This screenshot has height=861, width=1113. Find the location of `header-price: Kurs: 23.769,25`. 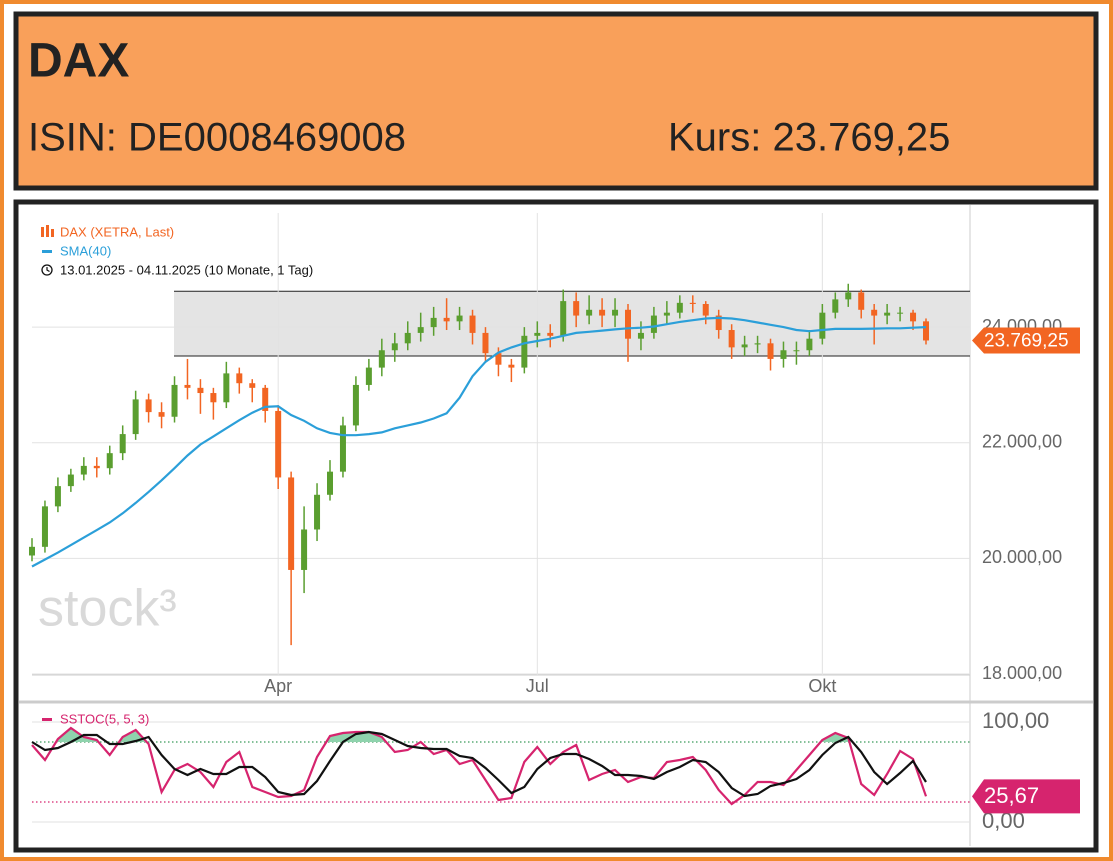

header-price: Kurs: 23.769,25 is located at coordinates (809, 138).